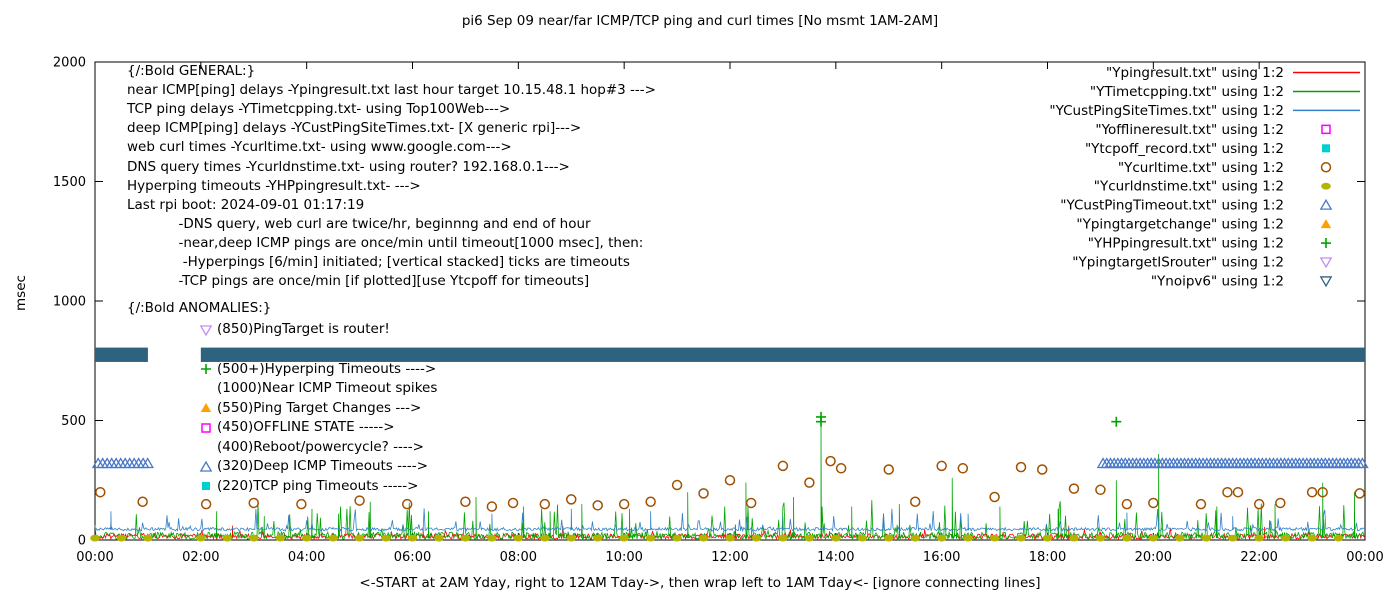 The height and width of the screenshot is (600, 1400). Describe the element at coordinates (1186, 244) in the screenshot. I see `legend-label: "YHPpingresult.txt" using 1:2` at that location.